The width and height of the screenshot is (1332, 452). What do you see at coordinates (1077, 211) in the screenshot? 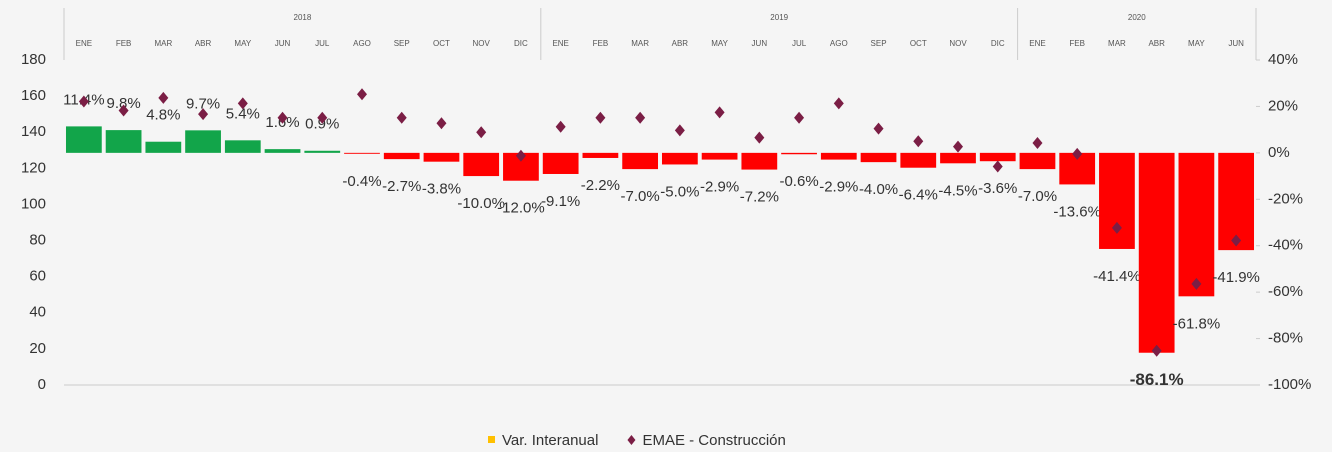
I see `data-label: -13.6%` at bounding box center [1077, 211].